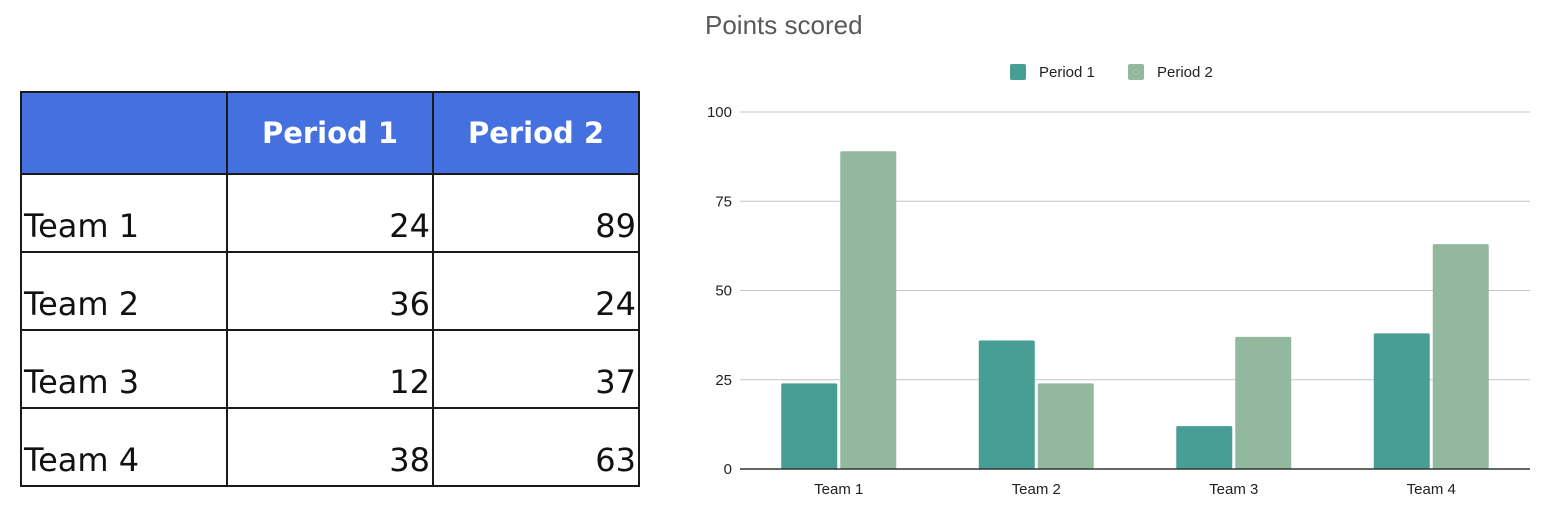 This screenshot has width=1559, height=511. Describe the element at coordinates (1431, 489) in the screenshot. I see `x-tick-label: Team 4` at that location.